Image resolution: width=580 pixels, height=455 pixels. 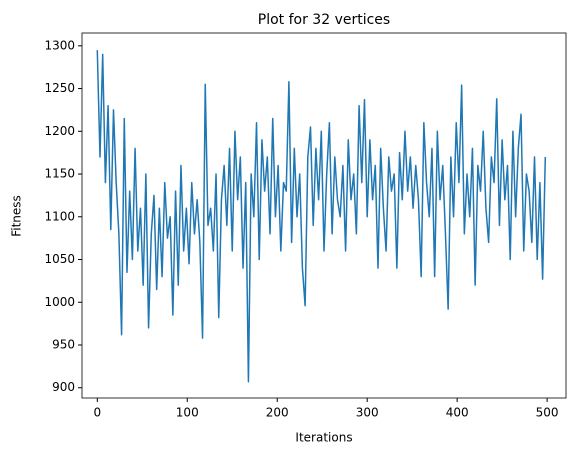 What do you see at coordinates (59, 174) in the screenshot?
I see `y-tick-label: 1150` at bounding box center [59, 174].